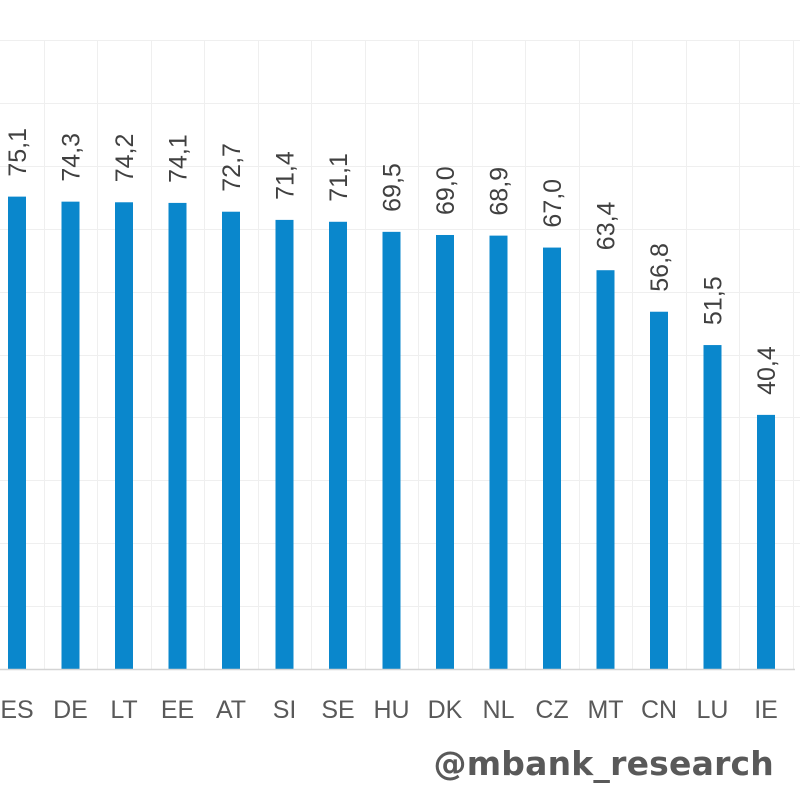 The image size is (800, 805). Describe the element at coordinates (231, 710) in the screenshot. I see `x-tick-label-at: AT` at that location.